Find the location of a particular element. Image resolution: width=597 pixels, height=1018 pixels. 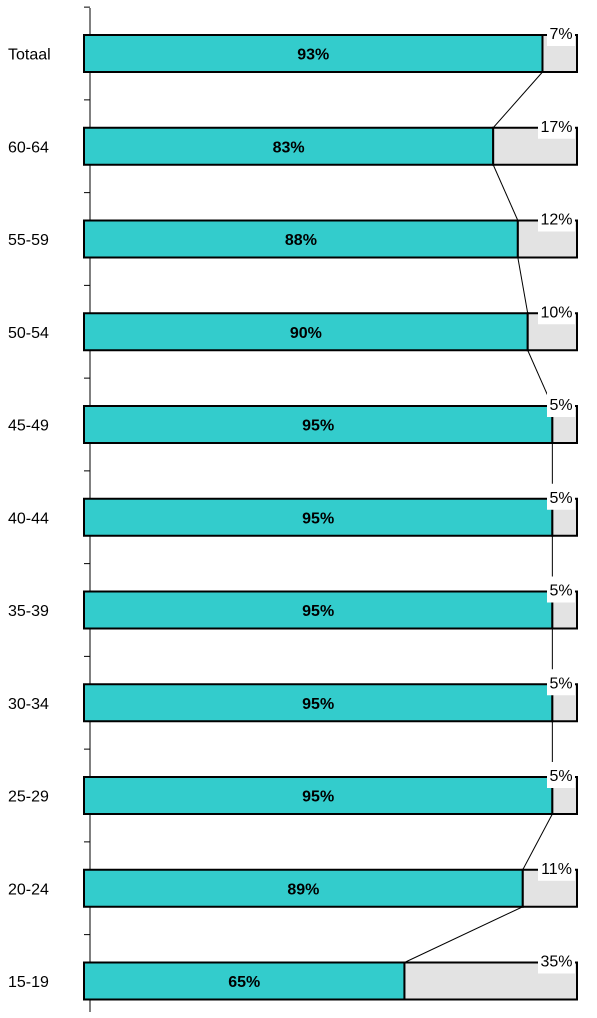

data-label-primary: 65% is located at coordinates (244, 982).